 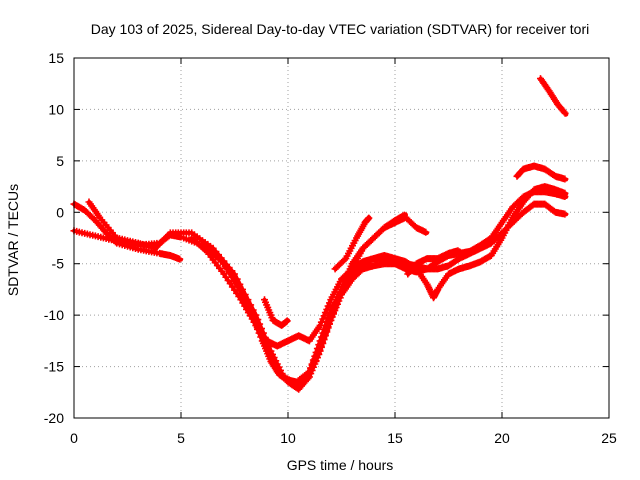 I want to click on x-tick-label: 0, so click(x=74, y=438).